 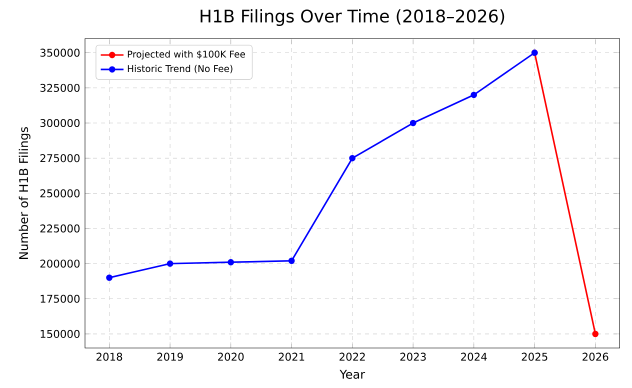 What do you see at coordinates (352, 356) in the screenshot?
I see `x-tick-label: 2022` at bounding box center [352, 356].